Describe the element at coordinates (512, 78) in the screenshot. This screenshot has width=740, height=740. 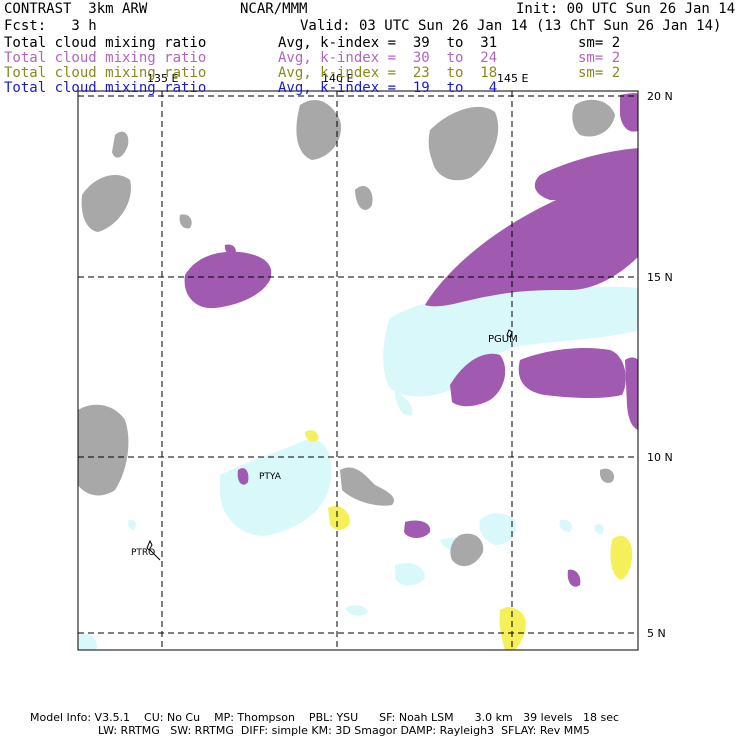
I see `lon-label-145e: 145 E` at that location.